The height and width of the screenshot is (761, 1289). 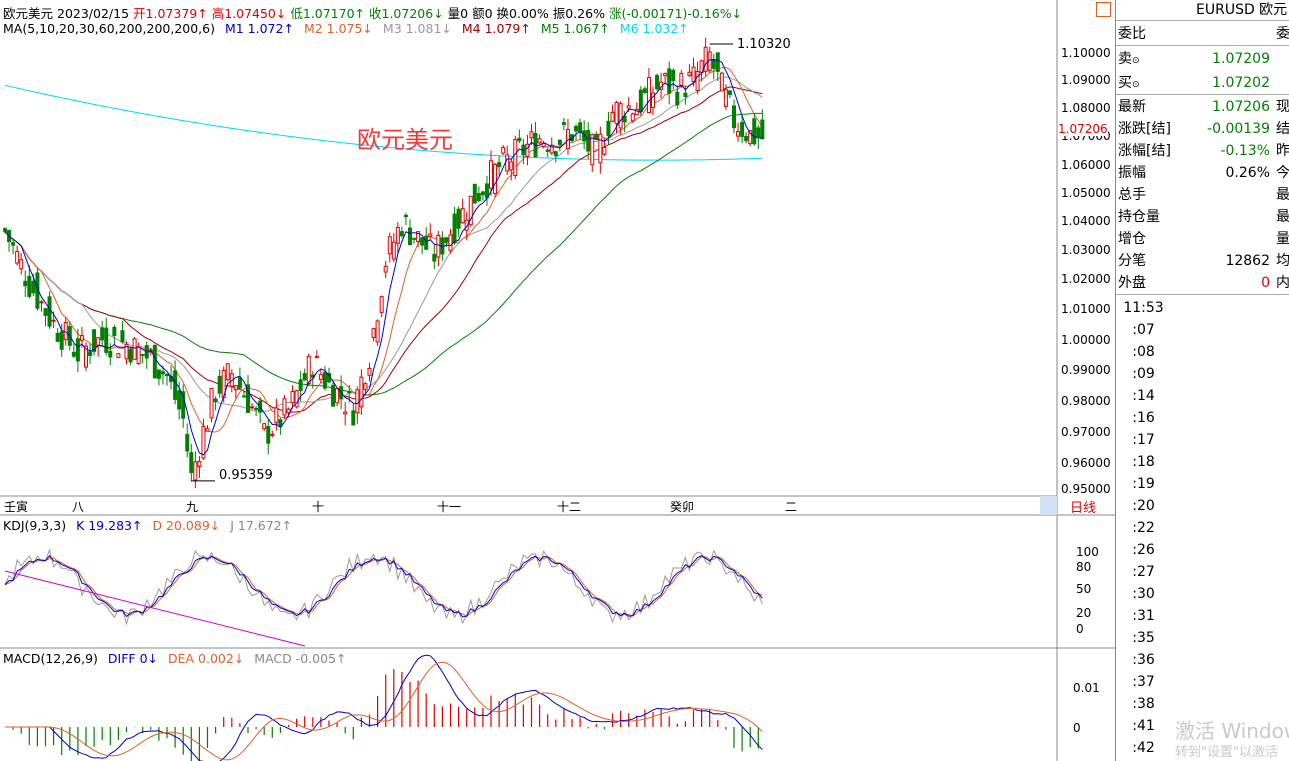 I want to click on tick-time: :09, so click(x=1143, y=374).